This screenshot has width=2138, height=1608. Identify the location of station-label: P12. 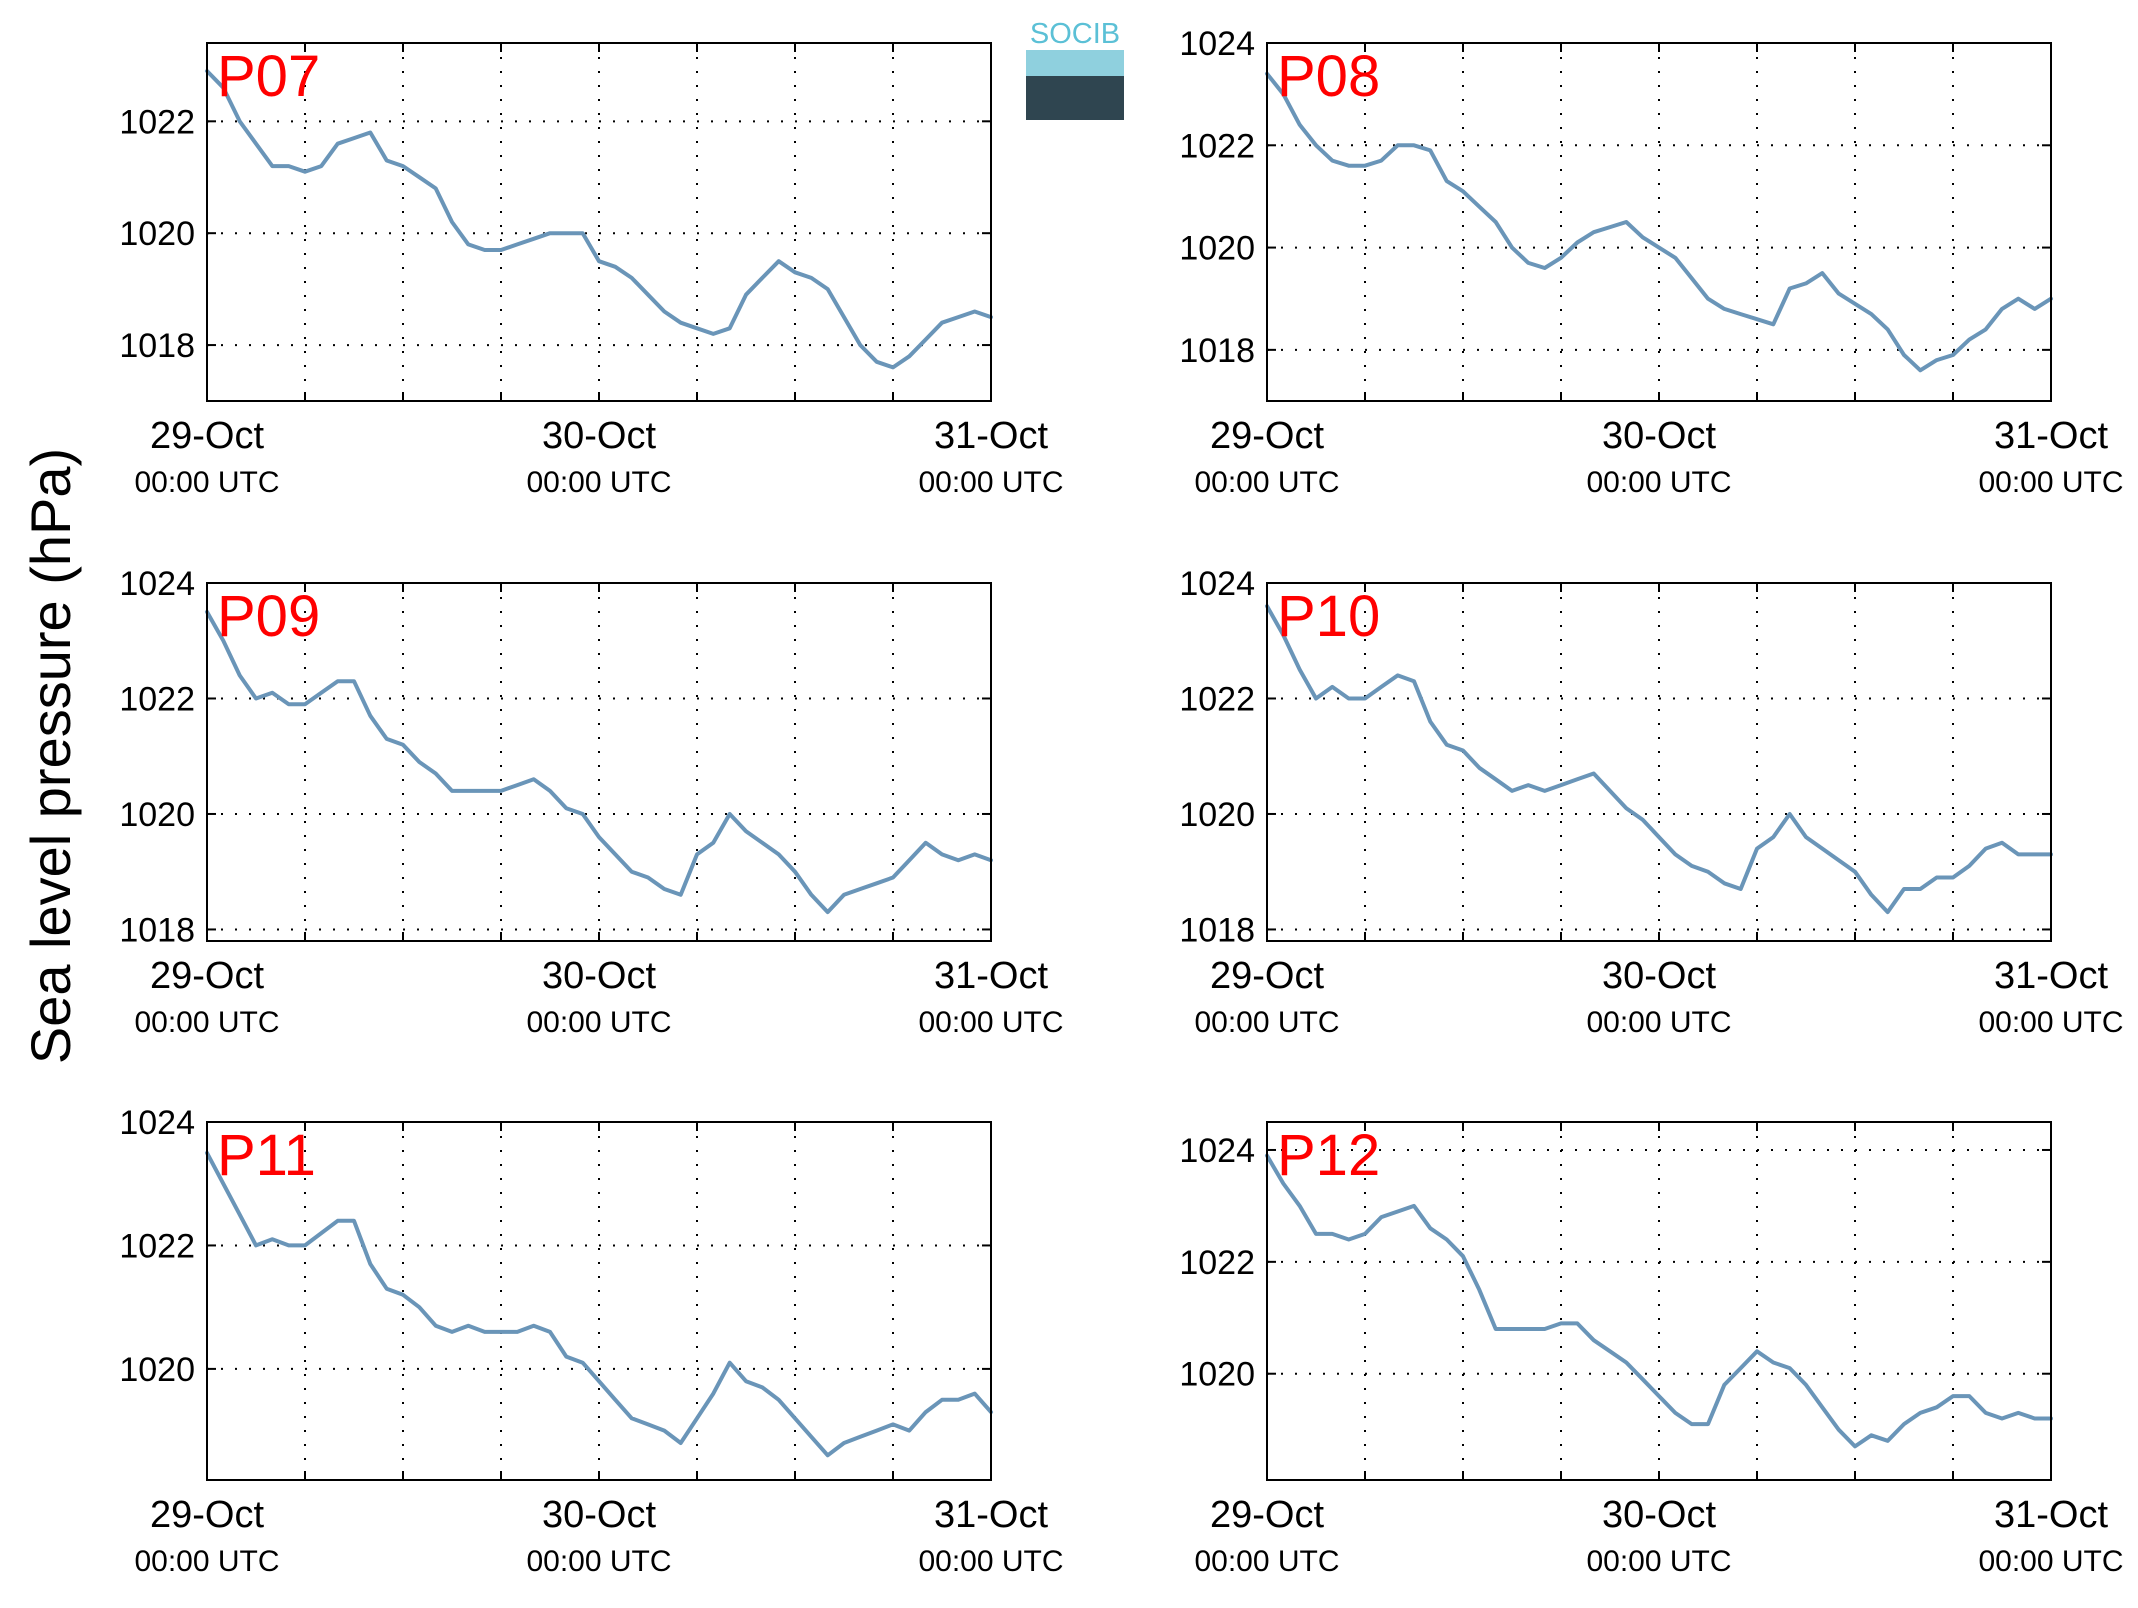
(1328, 1155).